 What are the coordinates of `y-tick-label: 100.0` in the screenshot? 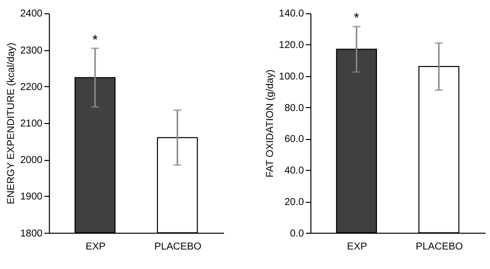 It's located at (291, 76).